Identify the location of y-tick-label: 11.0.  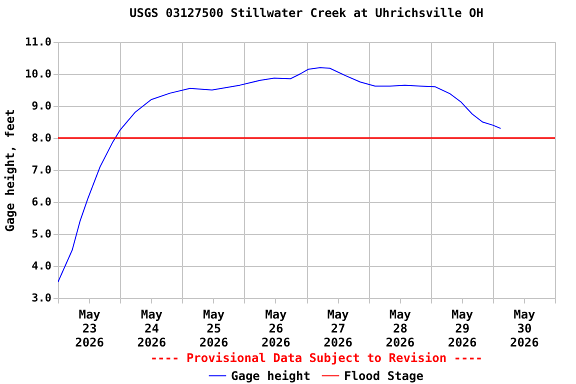
(38, 42).